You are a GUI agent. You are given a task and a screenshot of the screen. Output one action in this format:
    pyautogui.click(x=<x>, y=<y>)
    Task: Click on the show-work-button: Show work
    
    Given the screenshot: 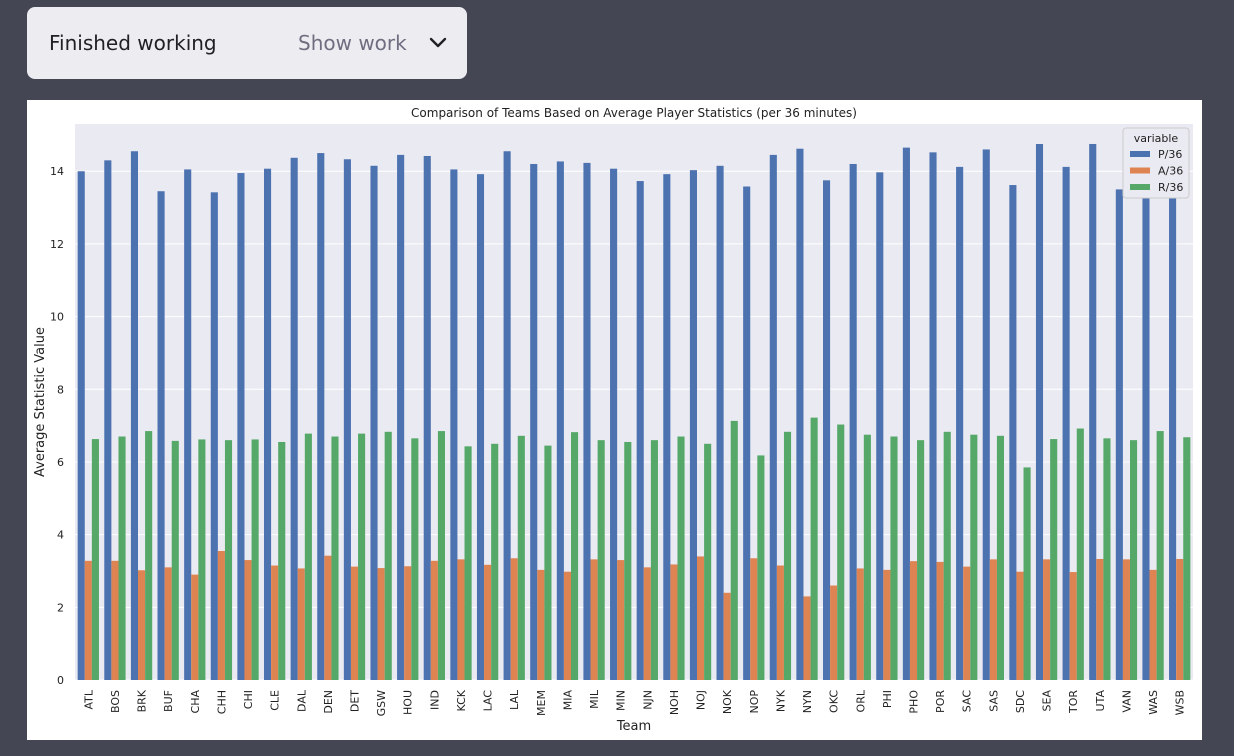 What is the action you would take?
    pyautogui.click(x=374, y=43)
    